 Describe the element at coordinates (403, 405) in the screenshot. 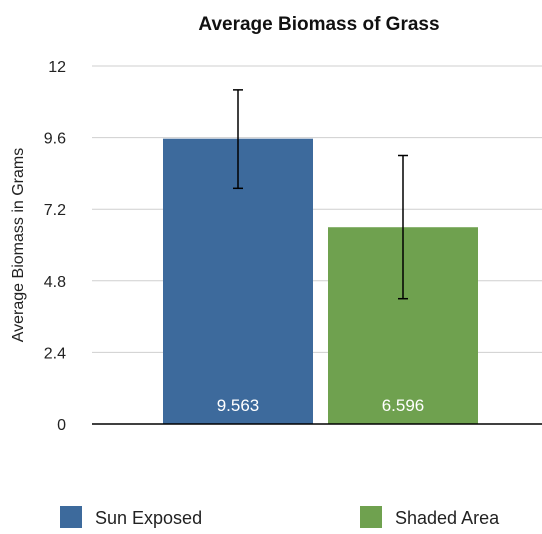

I see `bar-value-label: 6.596` at that location.